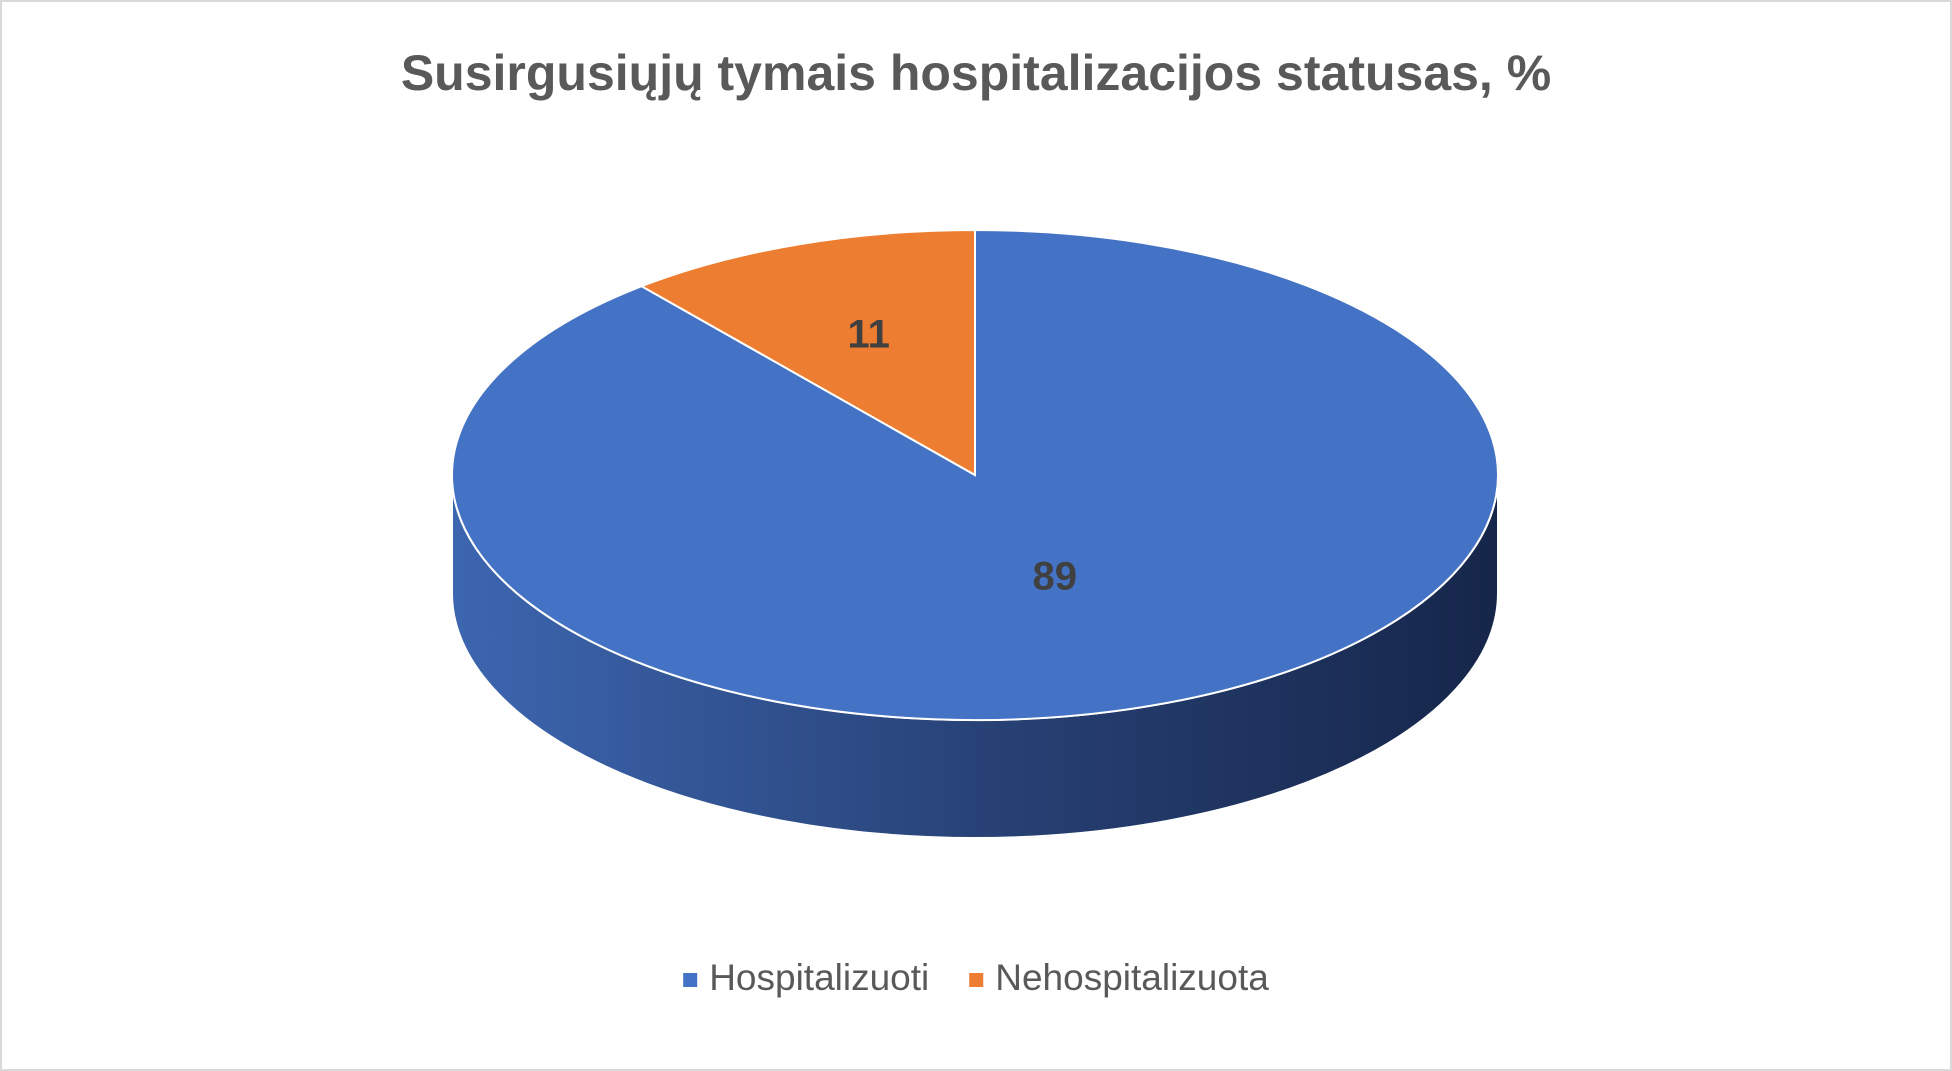  I want to click on legend: Hospitalizuoti Nehospitalizuota, so click(976, 977).